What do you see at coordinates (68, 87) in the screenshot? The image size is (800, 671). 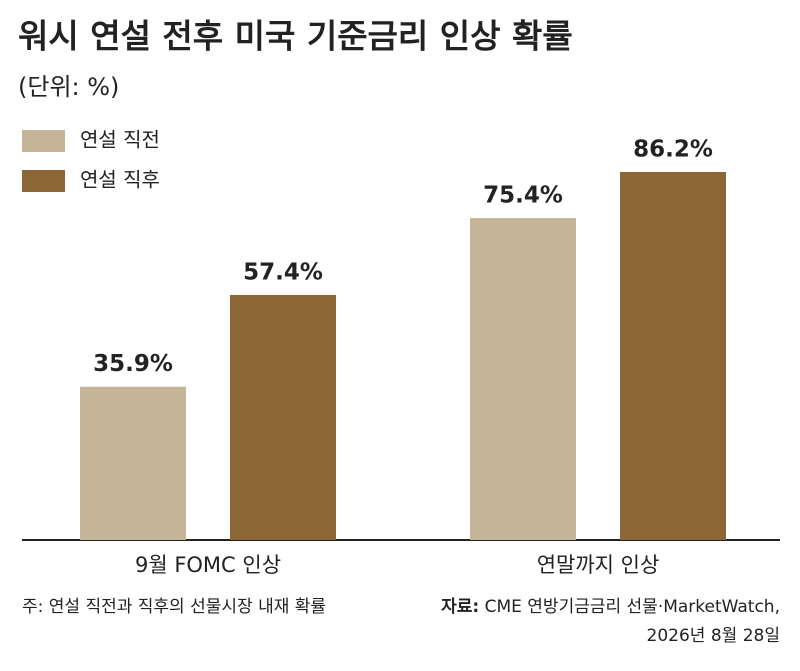 I see `chart-subtitle: (단위: %)` at bounding box center [68, 87].